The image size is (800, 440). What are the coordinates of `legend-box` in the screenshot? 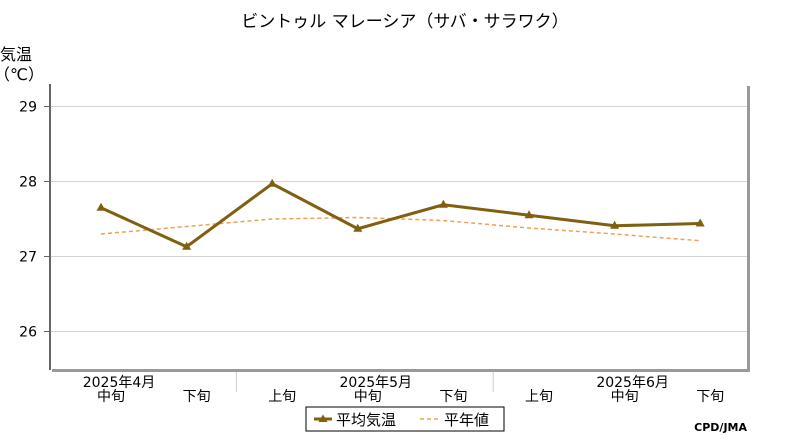 It's located at (405, 419).